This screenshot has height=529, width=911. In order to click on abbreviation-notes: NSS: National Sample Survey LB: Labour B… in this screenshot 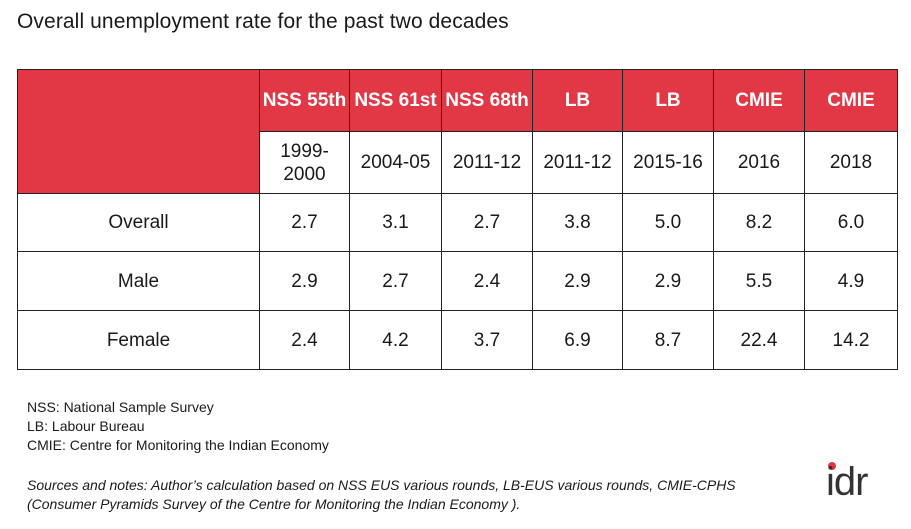, I will do `click(178, 426)`.